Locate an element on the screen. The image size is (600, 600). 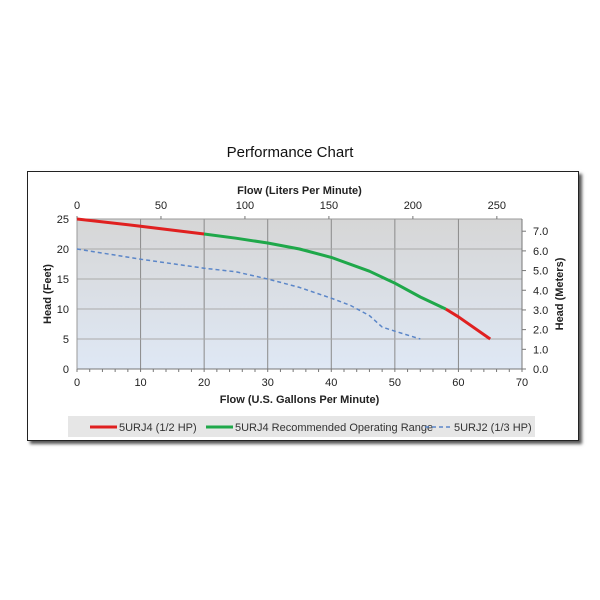
x2-tick-label: 250 is located at coordinates (497, 206).